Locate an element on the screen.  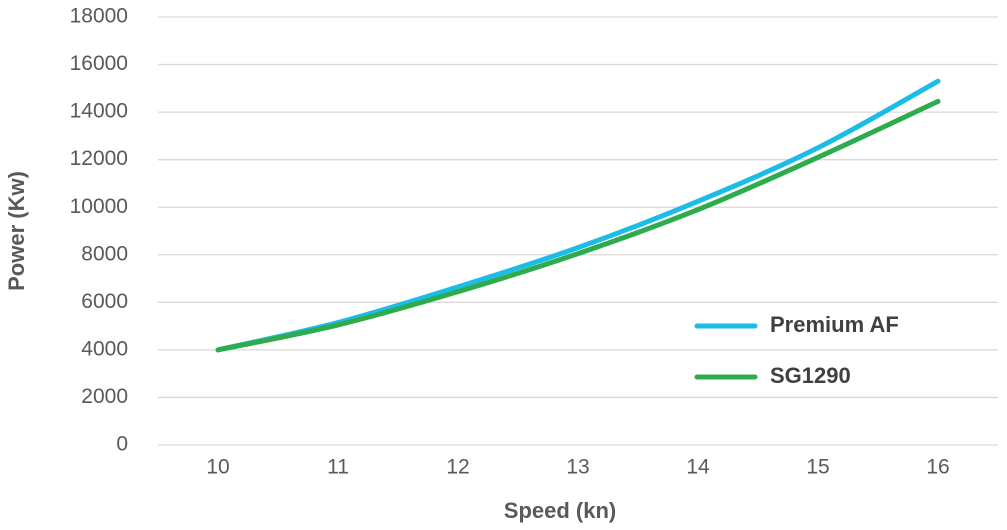
y-tick-label: 0 is located at coordinates (122, 444).